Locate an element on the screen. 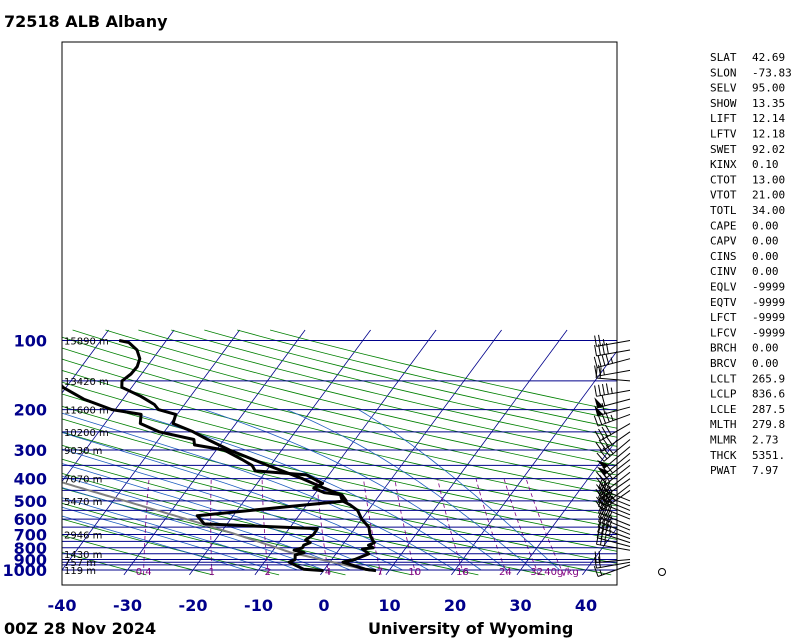 This screenshot has width=800, height=640. height-label: 2946 m is located at coordinates (83, 536).